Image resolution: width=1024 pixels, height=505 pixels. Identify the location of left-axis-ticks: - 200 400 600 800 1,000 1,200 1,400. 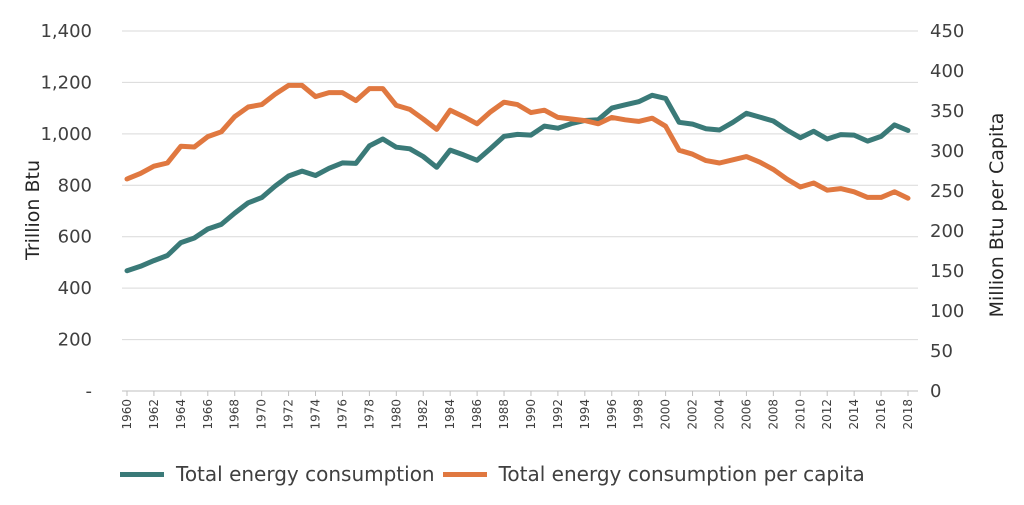
(66, 211).